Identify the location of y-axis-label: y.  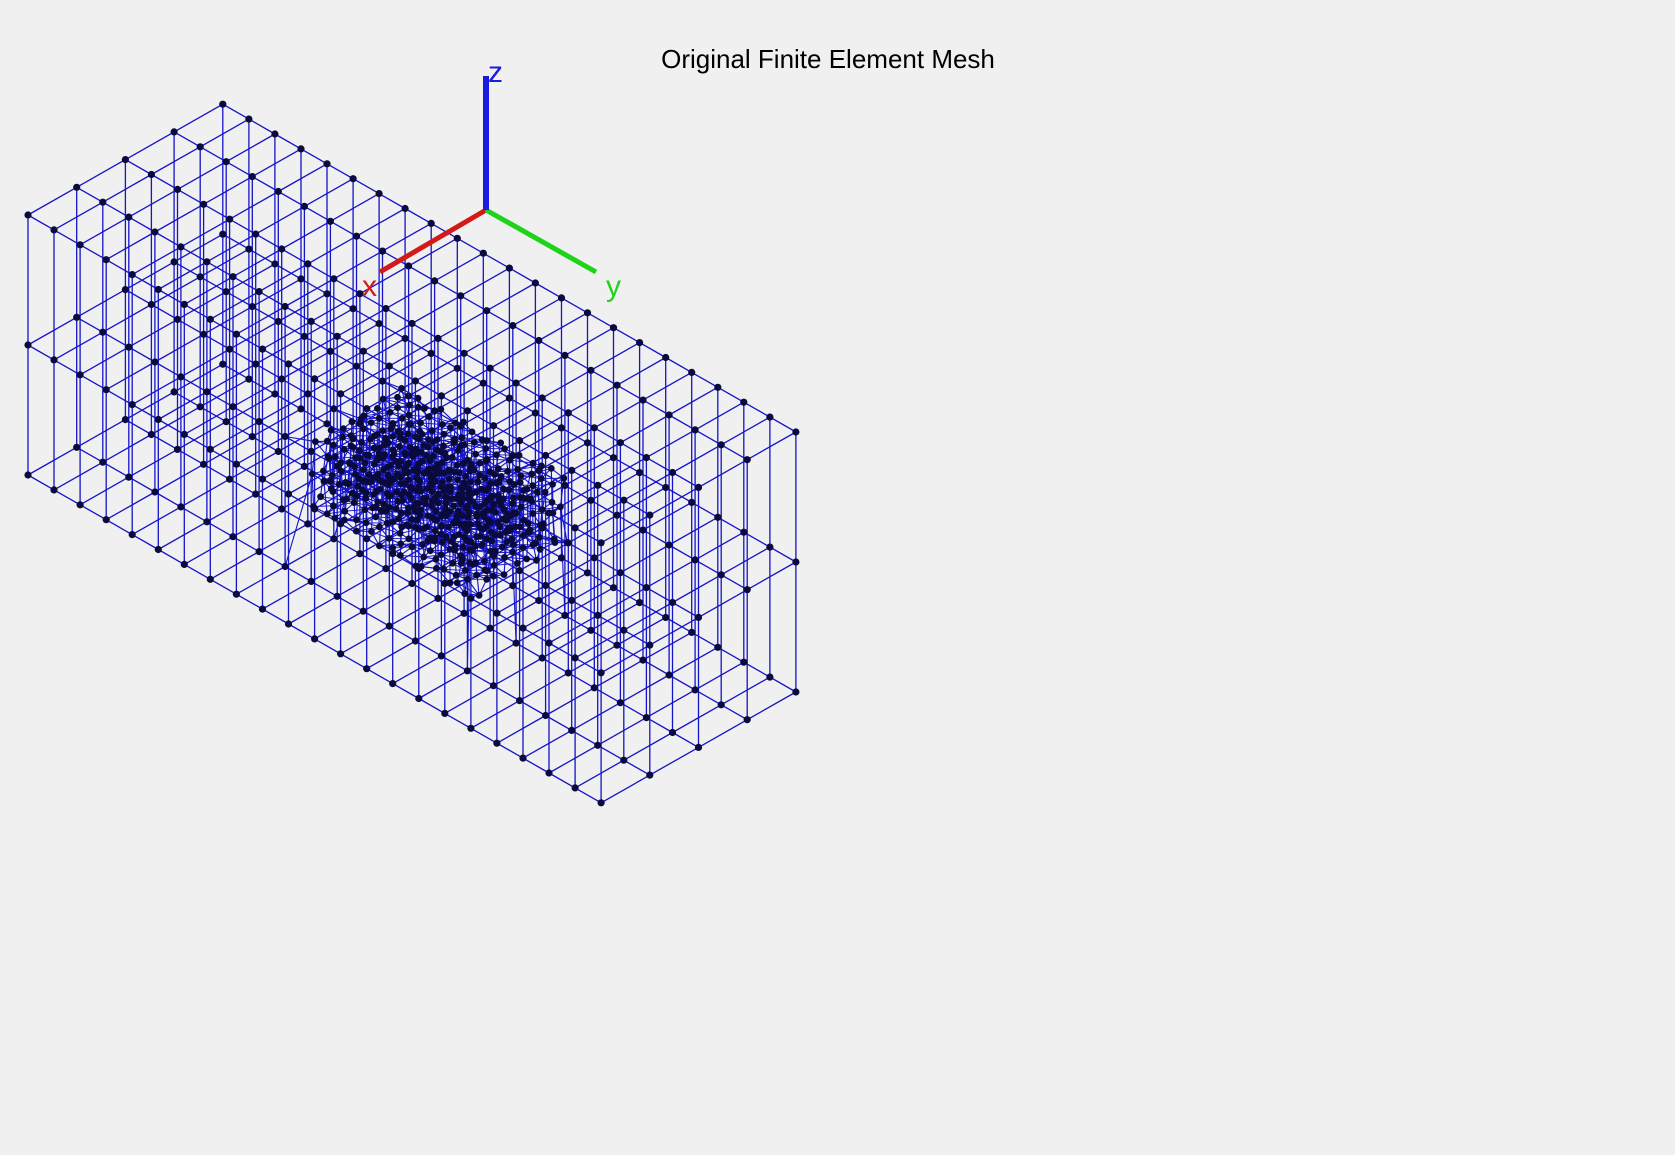
(613, 286).